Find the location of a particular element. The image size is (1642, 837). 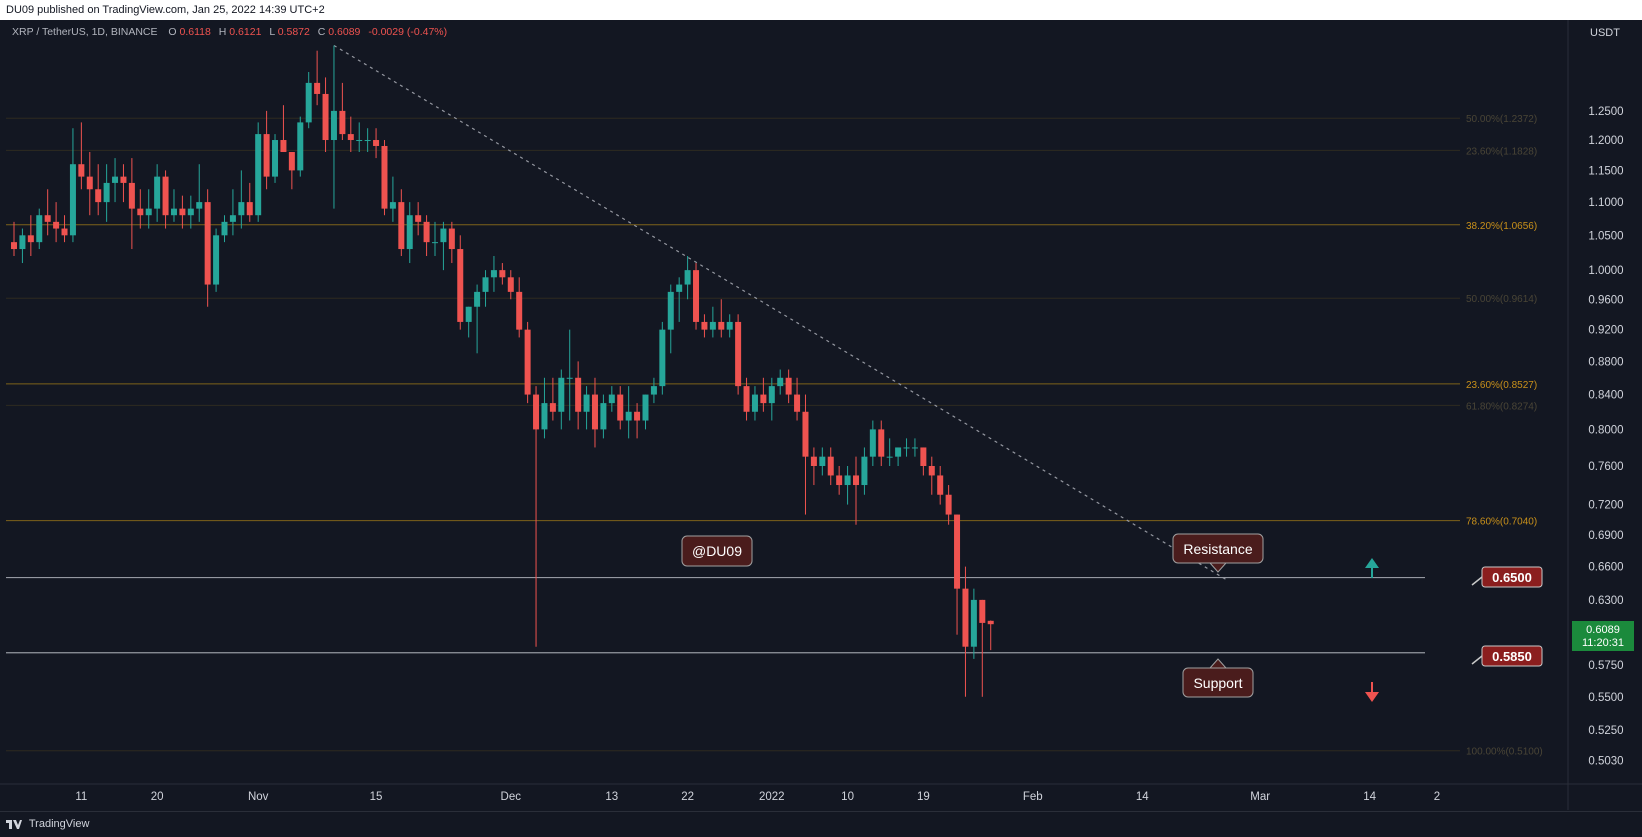

time-axis-tick-label: 14 is located at coordinates (1369, 797).